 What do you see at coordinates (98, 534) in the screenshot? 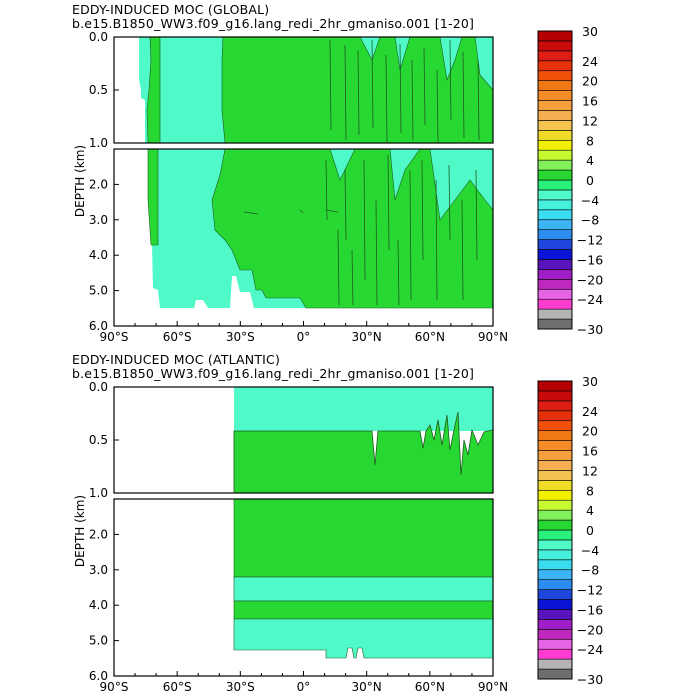
I see `atlantic-ytick-label: 2.0` at bounding box center [98, 534].